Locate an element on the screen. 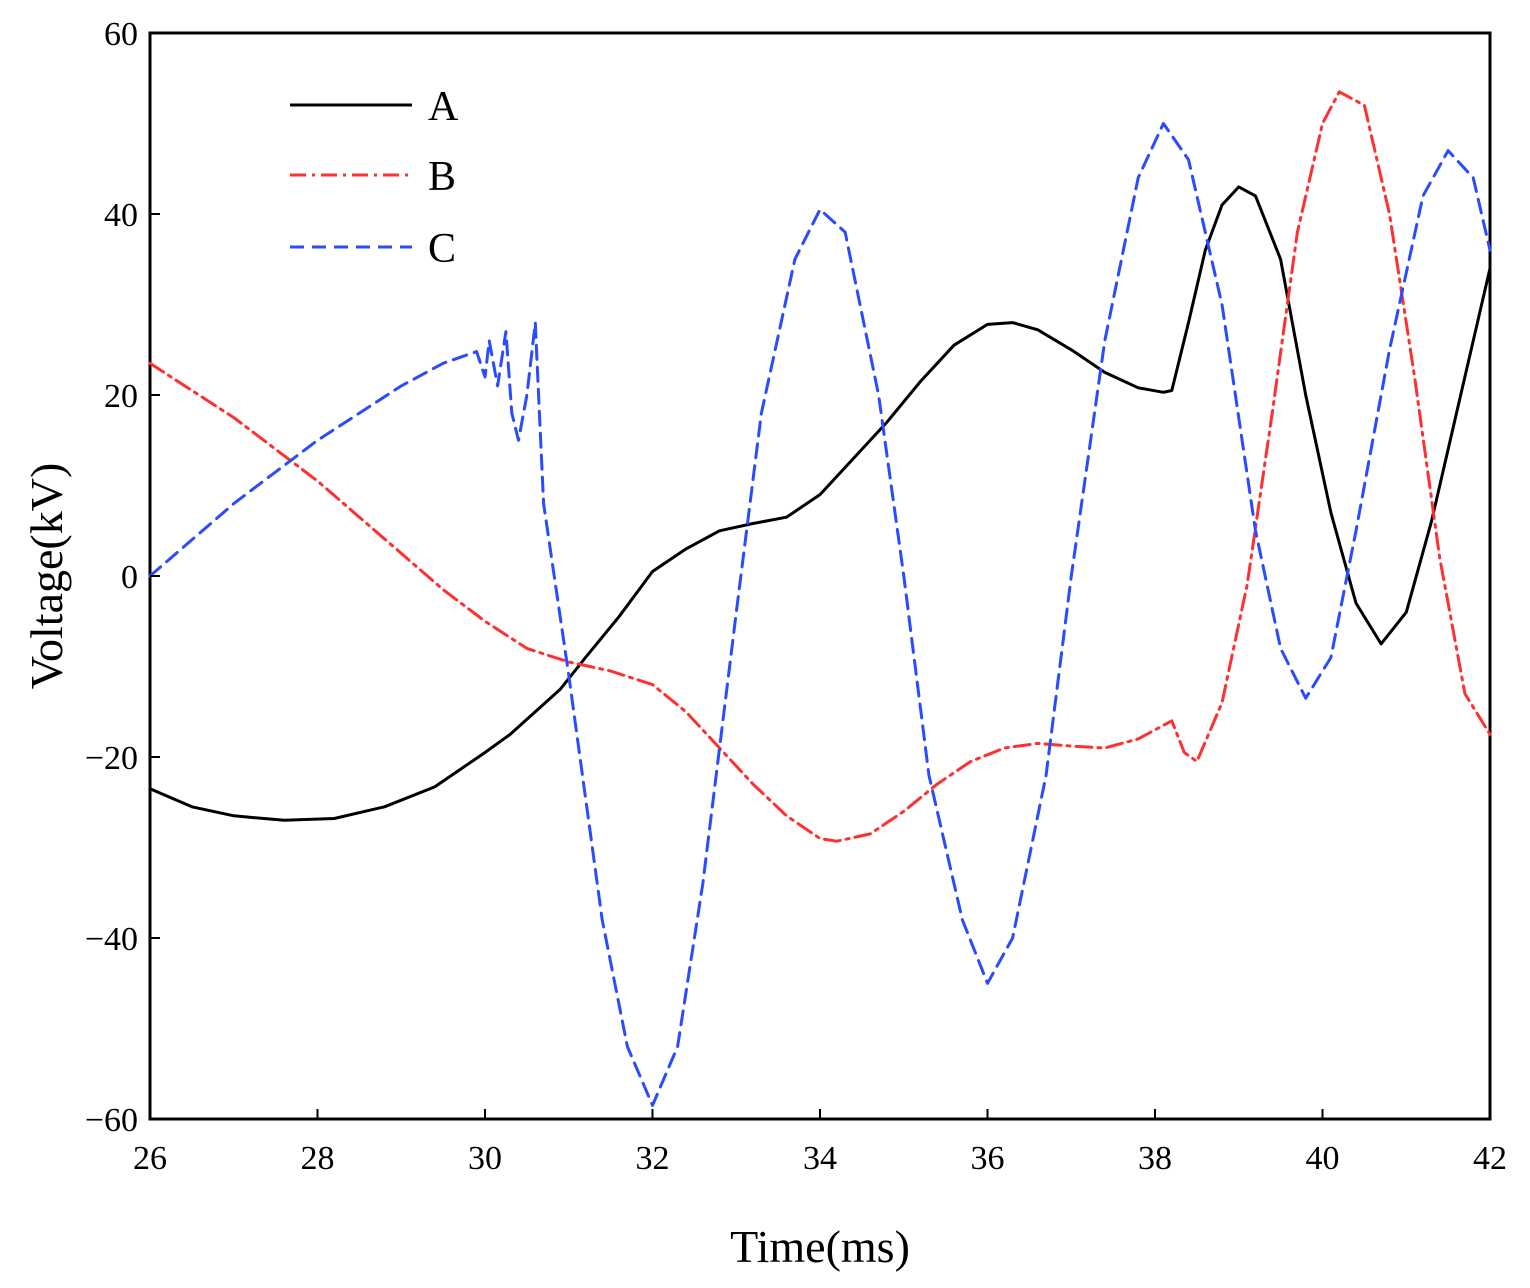  legend-label-b: B is located at coordinates (442, 177).